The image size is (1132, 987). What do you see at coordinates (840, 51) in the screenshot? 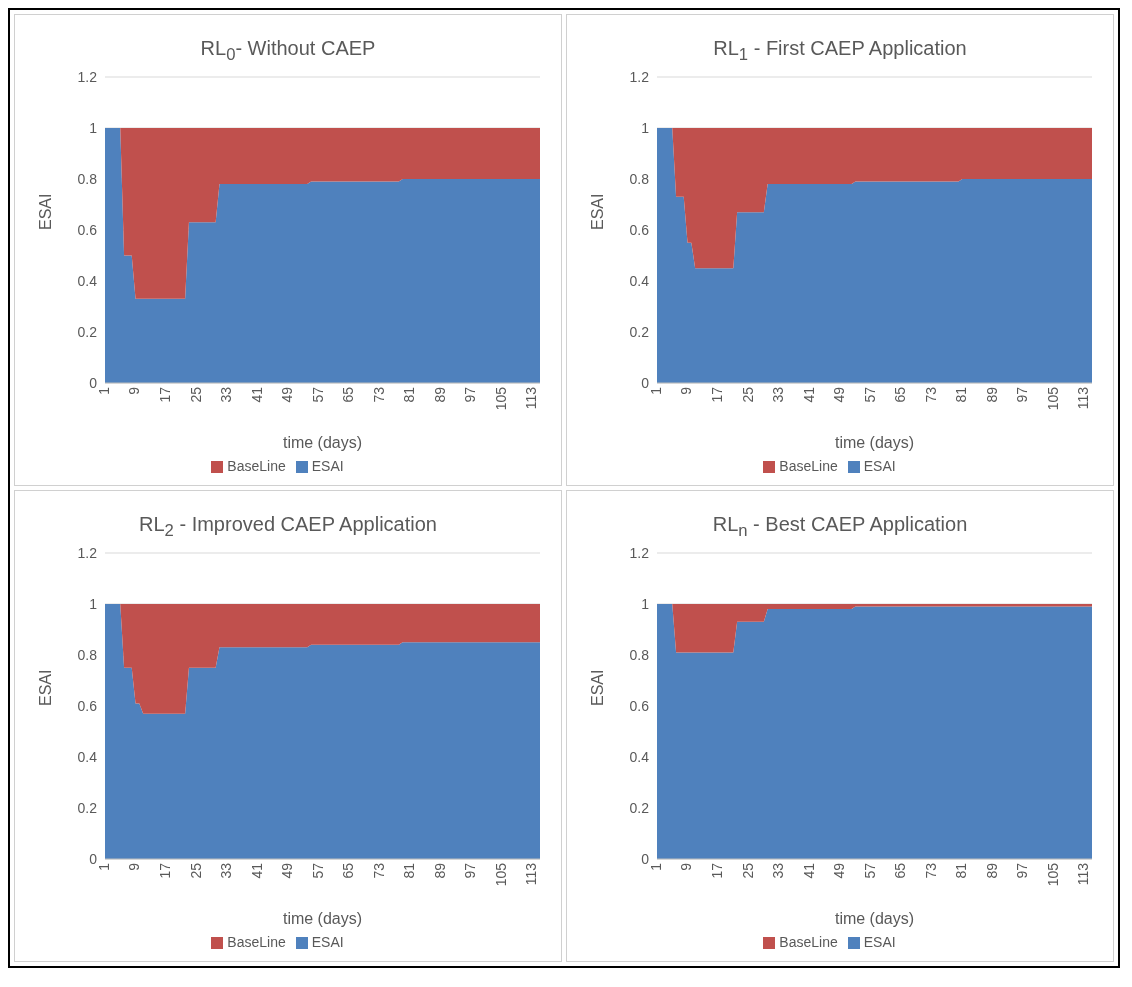
I see `chart-title: RL$_{1}$ - First CAEP Application` at bounding box center [840, 51].